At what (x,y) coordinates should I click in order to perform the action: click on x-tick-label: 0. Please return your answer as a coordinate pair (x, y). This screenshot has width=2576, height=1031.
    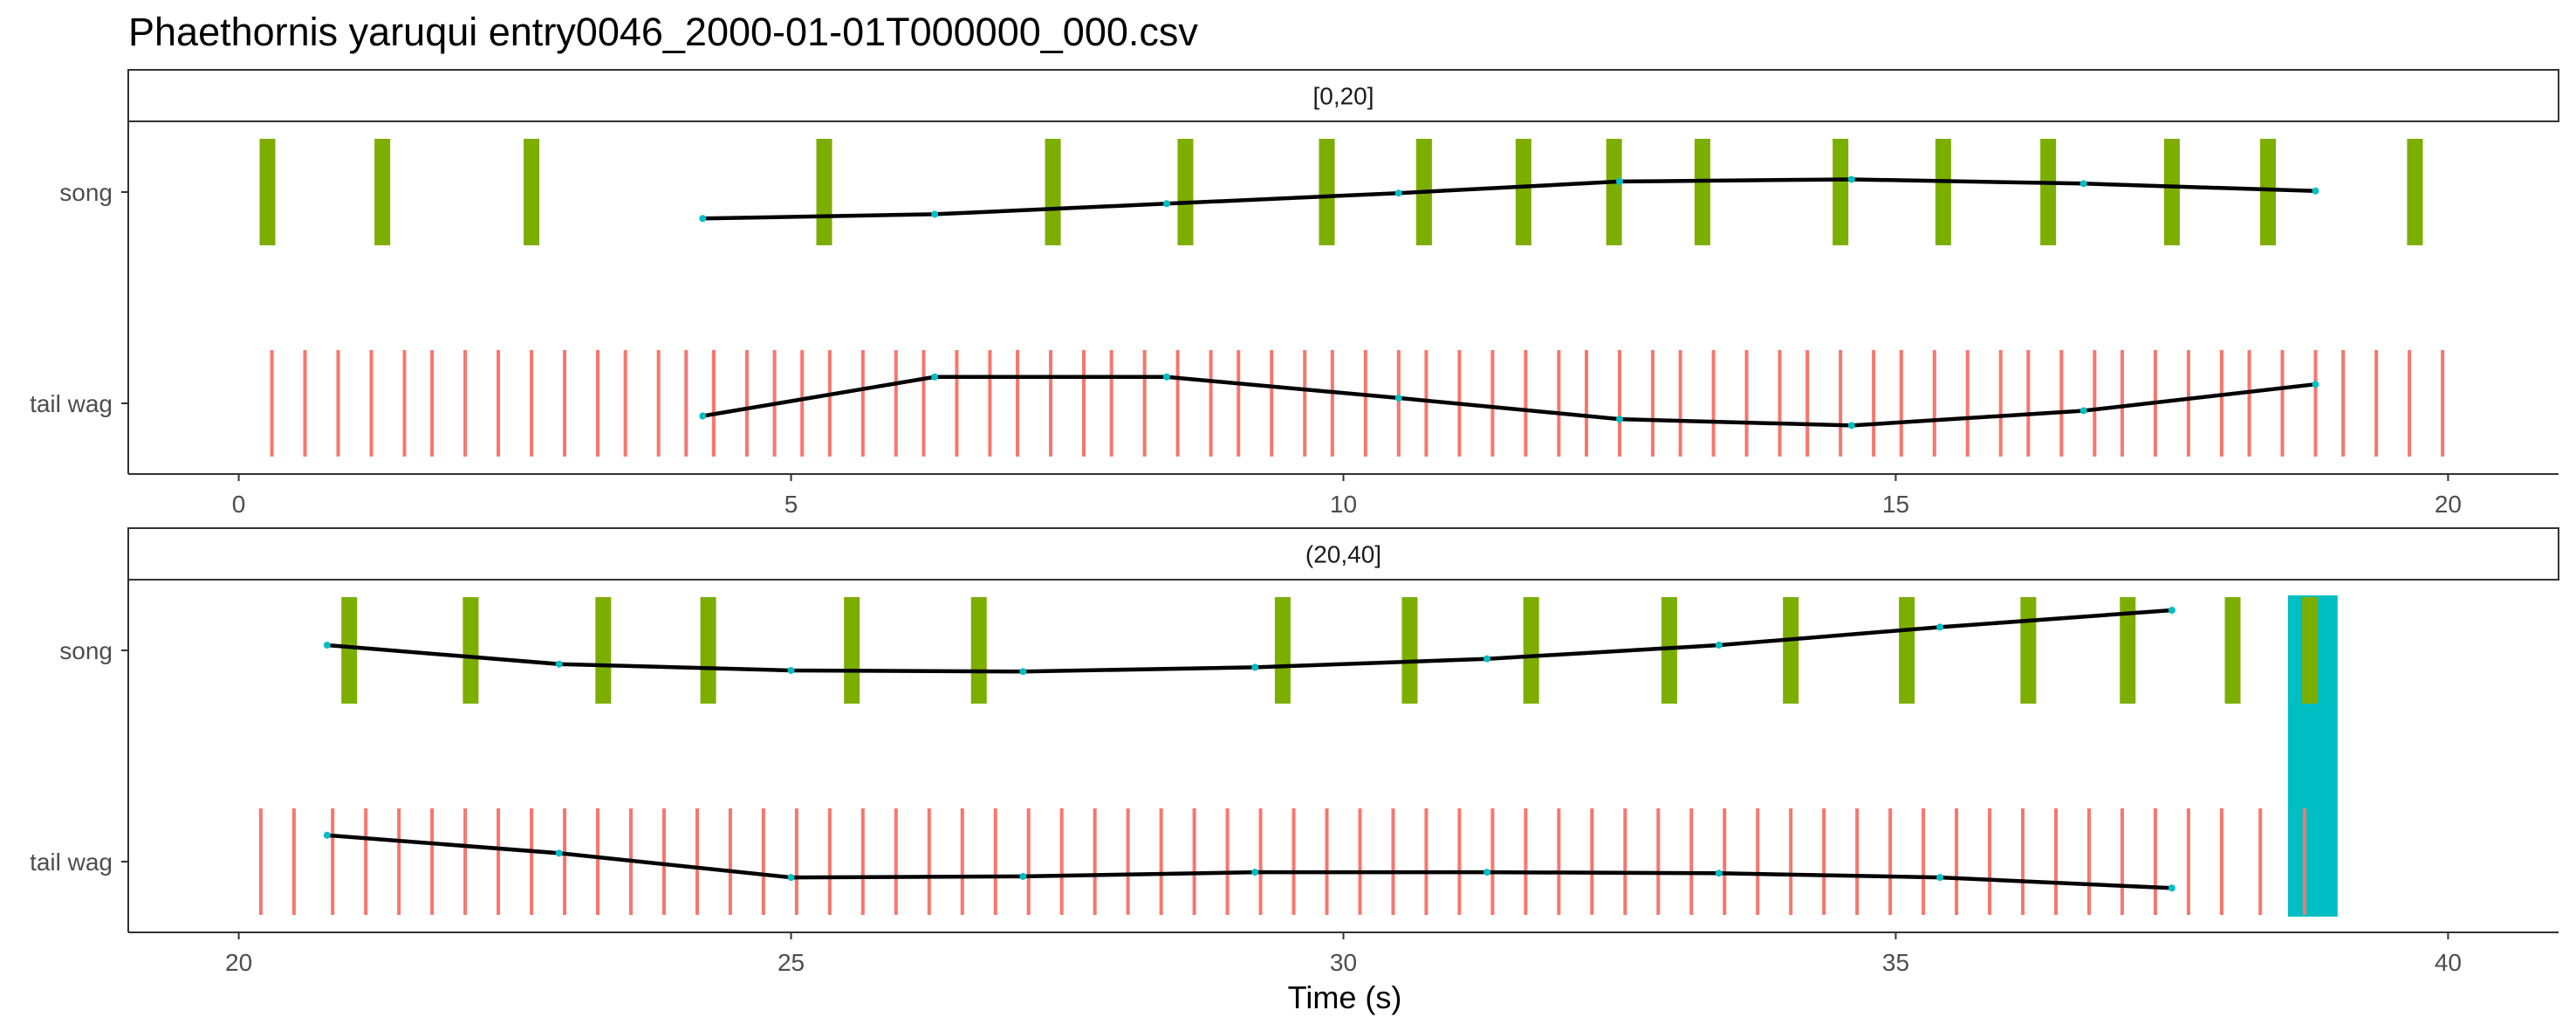
    Looking at the image, I should click on (239, 505).